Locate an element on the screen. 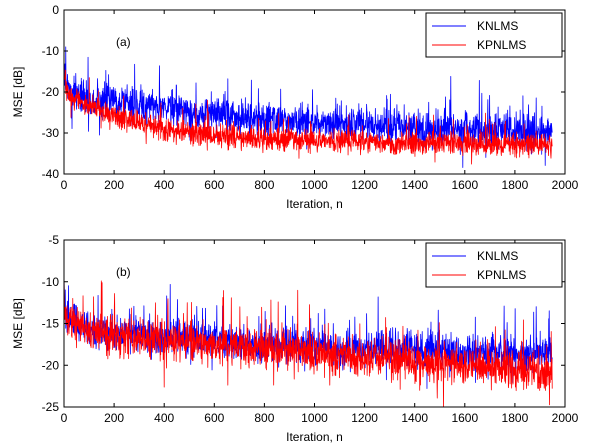 Image resolution: width=597 pixels, height=447 pixels. y-tick-label: -15 is located at coordinates (51, 324).